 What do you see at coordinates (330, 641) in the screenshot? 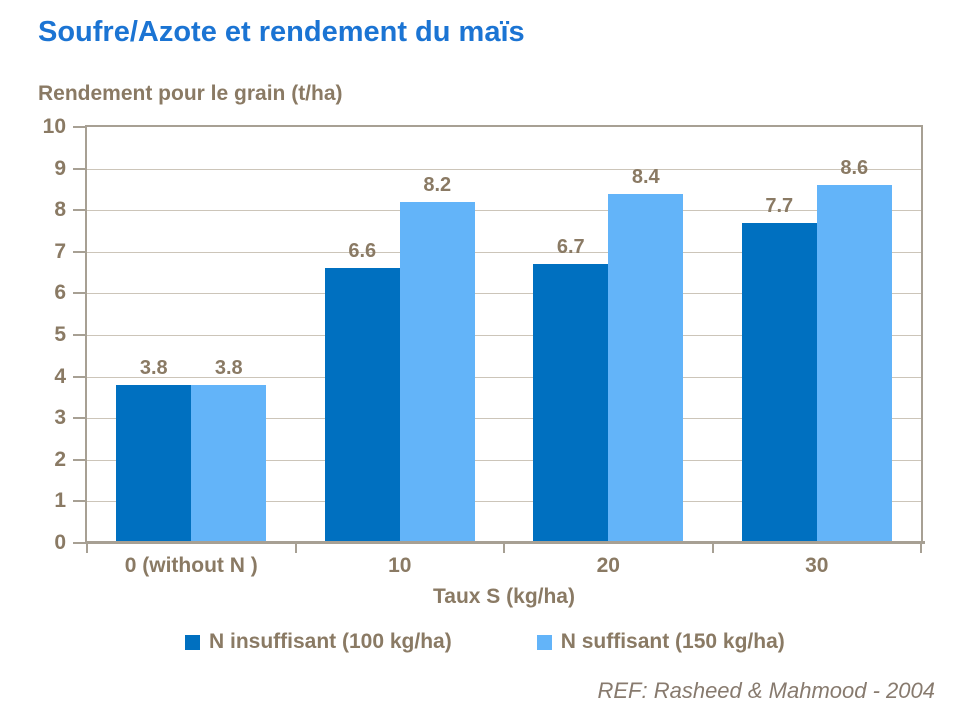
I see `legend-label-series1: N insuffisant (100 kg/ha)` at bounding box center [330, 641].